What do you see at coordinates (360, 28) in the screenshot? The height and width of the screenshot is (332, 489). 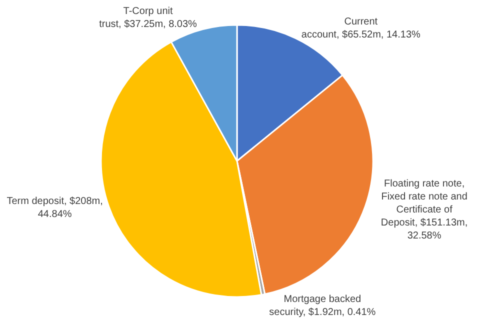 I see `slice-label: Current account, $65.52m, 14.13%` at bounding box center [360, 28].